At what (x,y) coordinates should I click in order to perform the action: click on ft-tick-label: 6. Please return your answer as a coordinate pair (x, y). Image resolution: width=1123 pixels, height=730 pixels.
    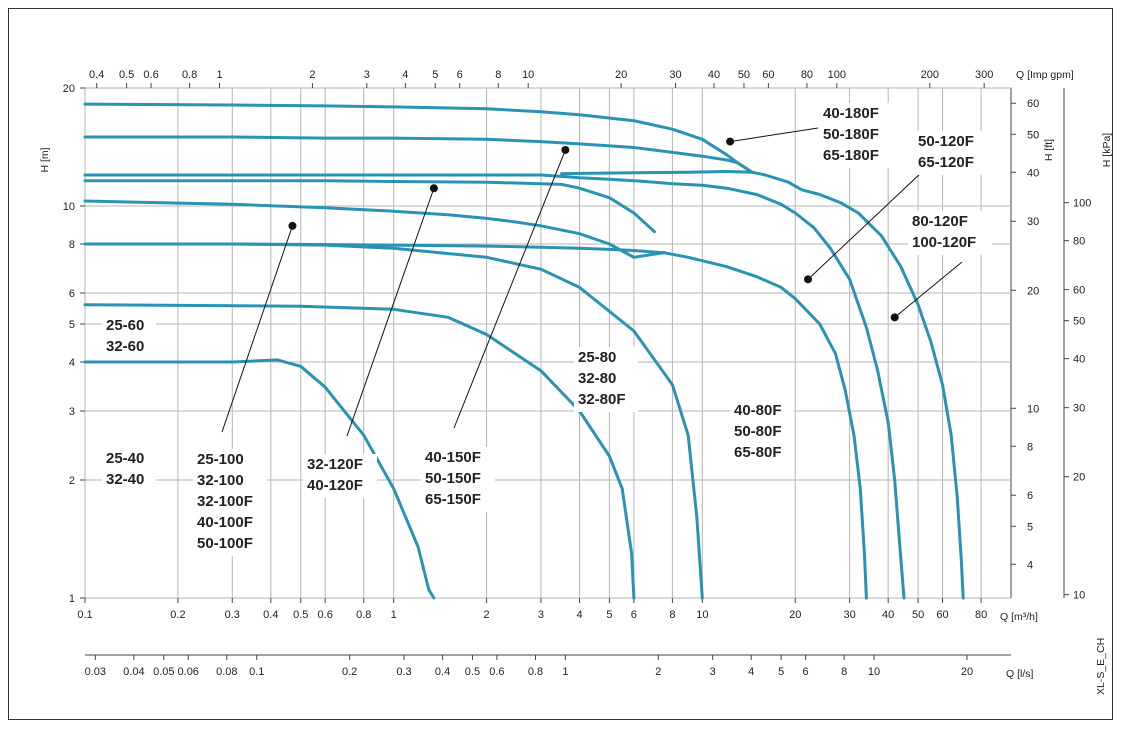
    Looking at the image, I should click on (1030, 496).